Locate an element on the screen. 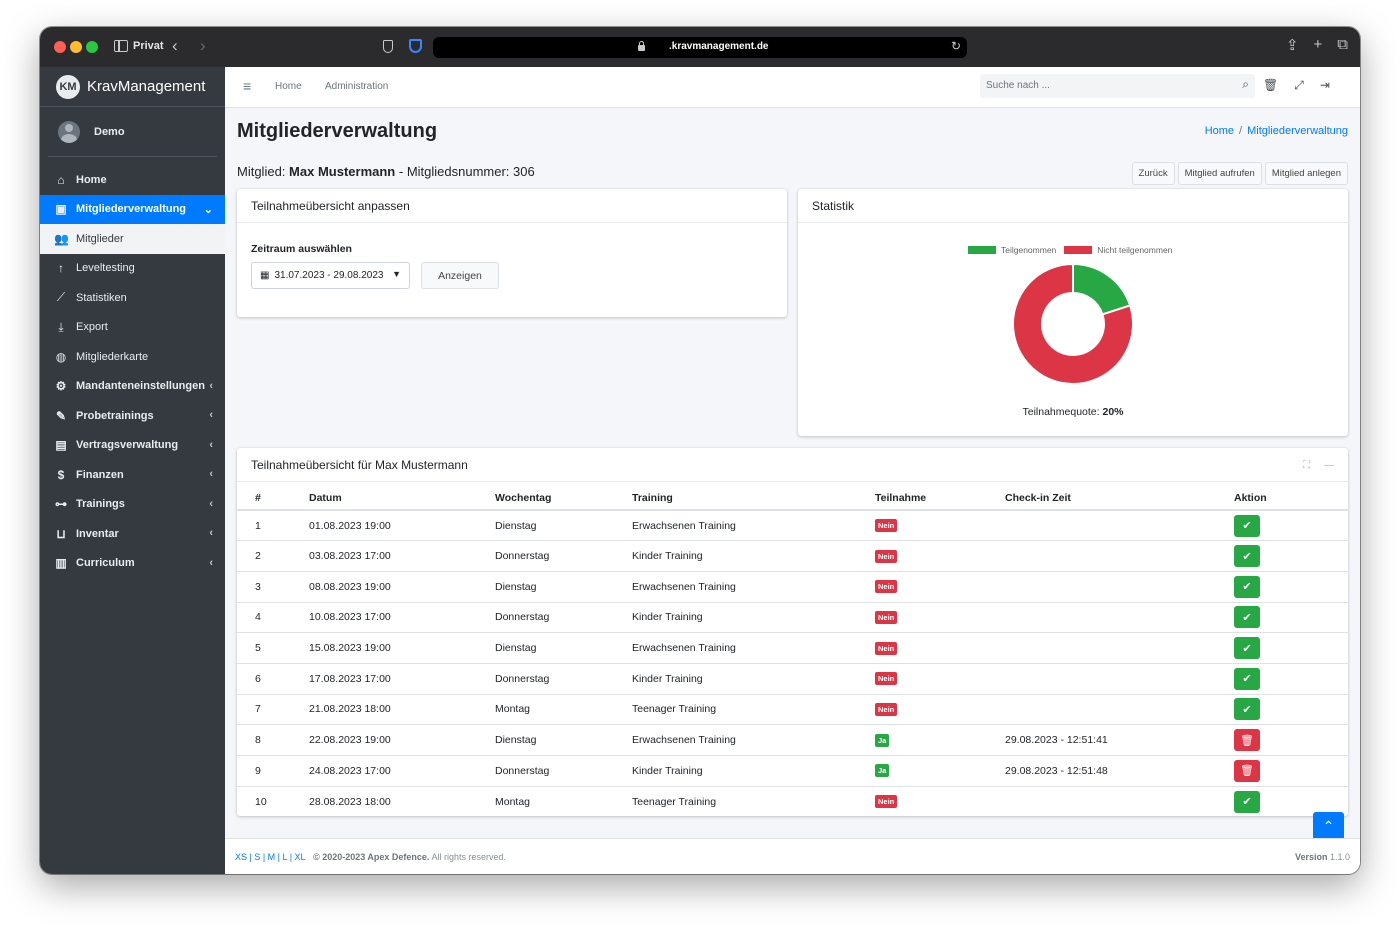  cell-checkin is located at coordinates (1119, 801).